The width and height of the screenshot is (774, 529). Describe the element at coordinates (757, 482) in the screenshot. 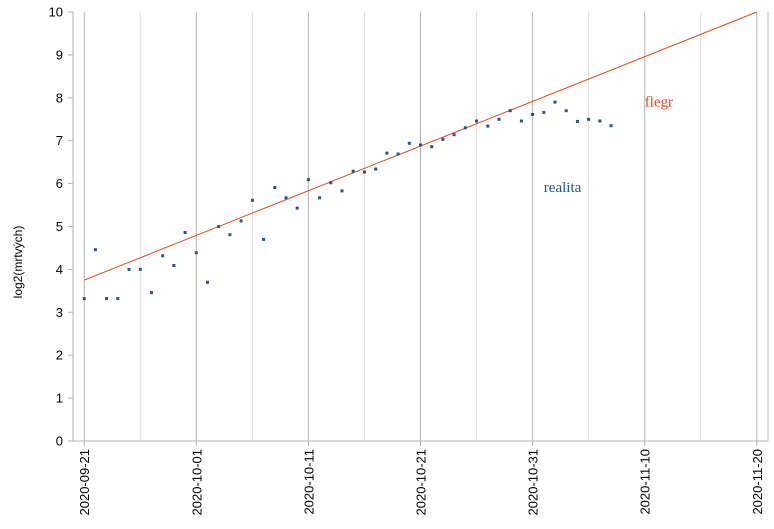

I see `x-tick-label: 2020-11-20` at that location.